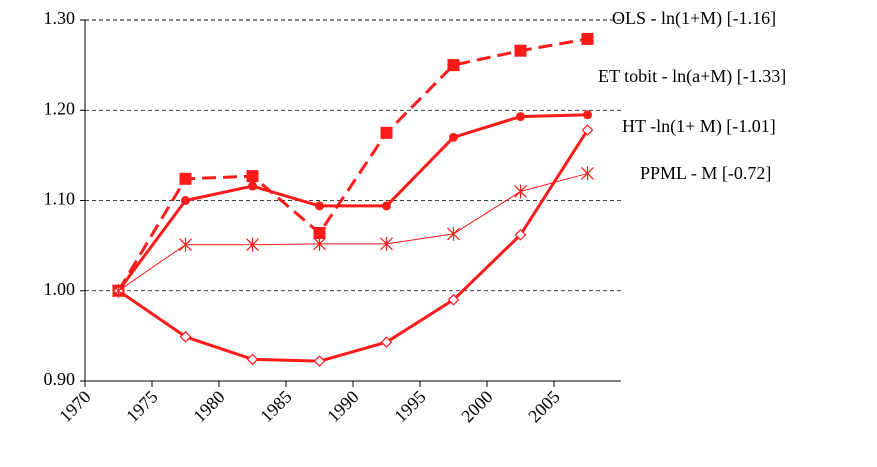 This screenshot has height=467, width=877. What do you see at coordinates (353, 232) in the screenshot?
I see `series-line` at bounding box center [353, 232].